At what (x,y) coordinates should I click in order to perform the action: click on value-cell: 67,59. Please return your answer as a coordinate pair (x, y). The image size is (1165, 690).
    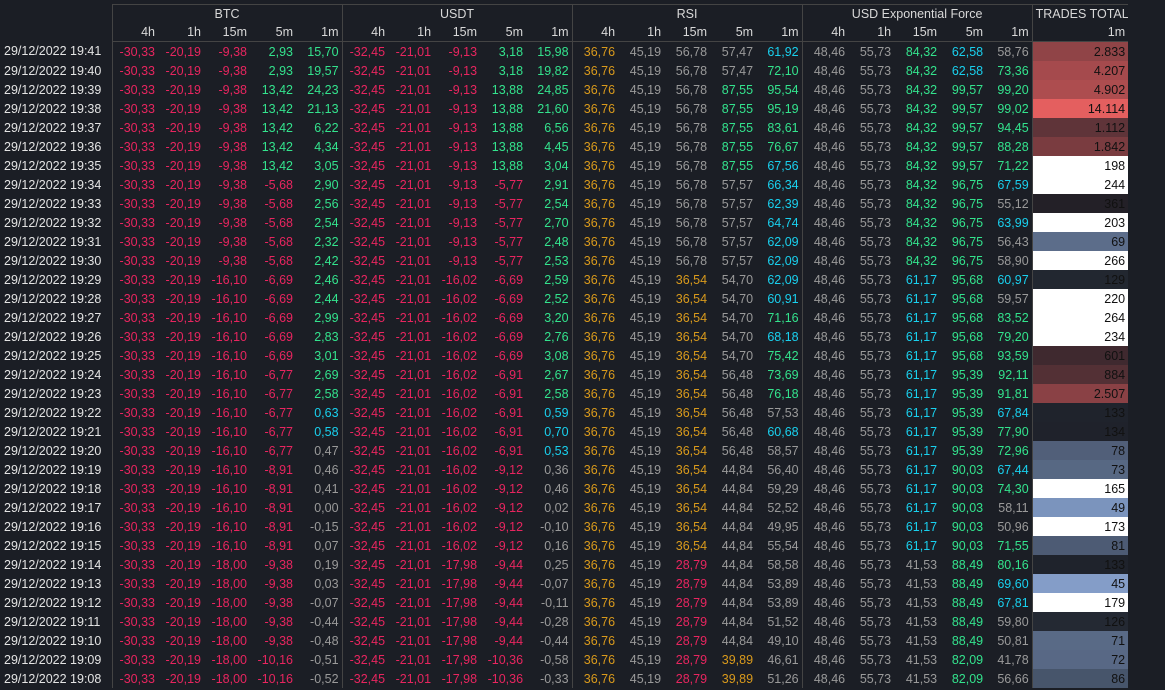
    Looking at the image, I should click on (1013, 184).